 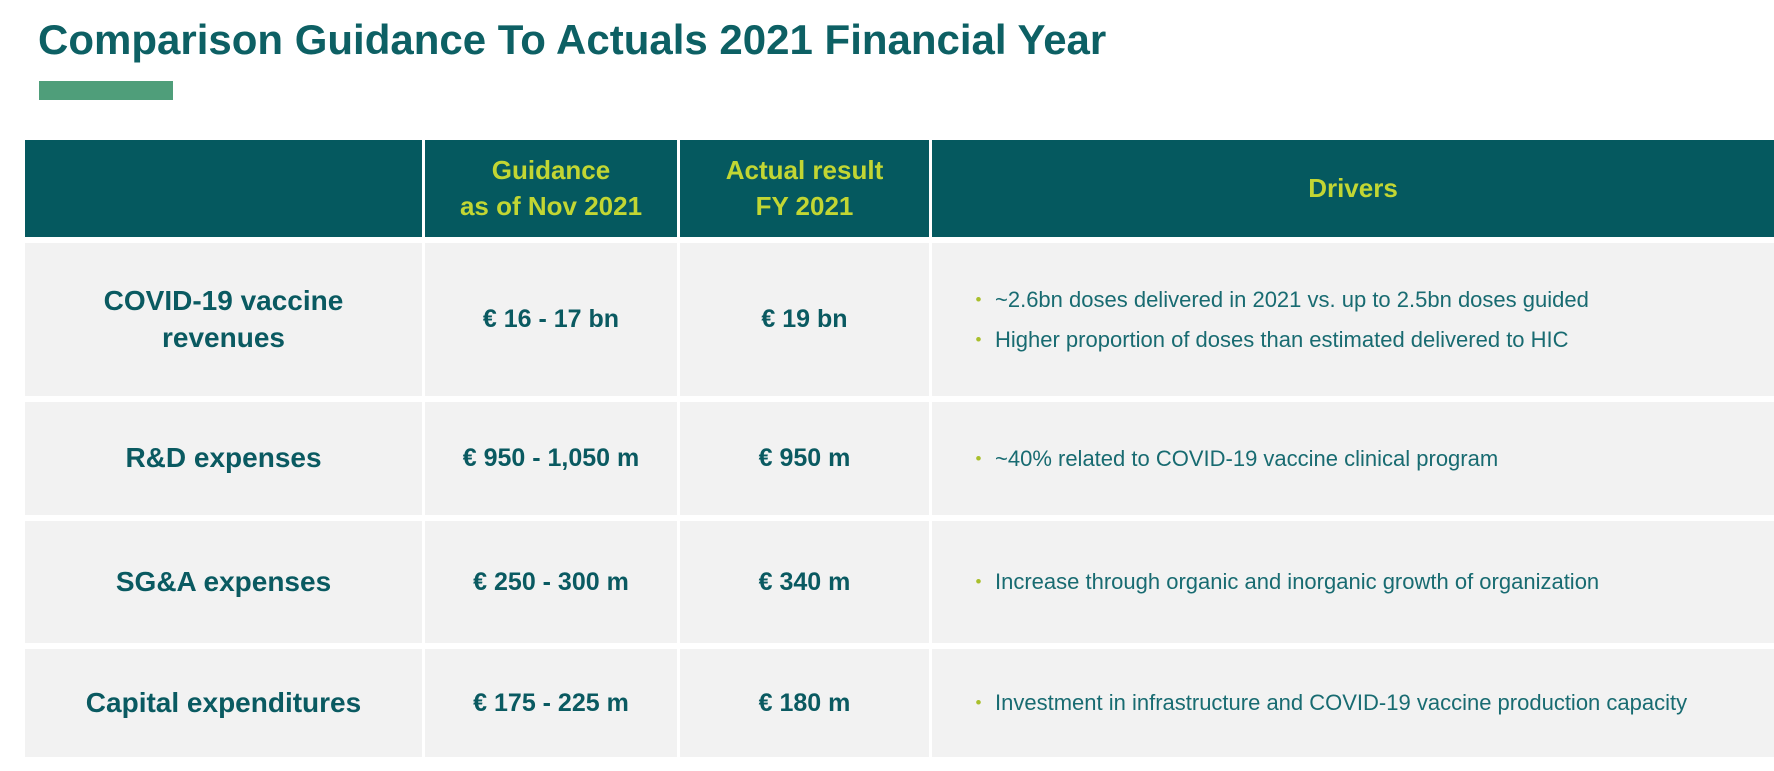 What do you see at coordinates (223, 319) in the screenshot?
I see `row-label-covid-revenues: COVID-19 vaccine revenues` at bounding box center [223, 319].